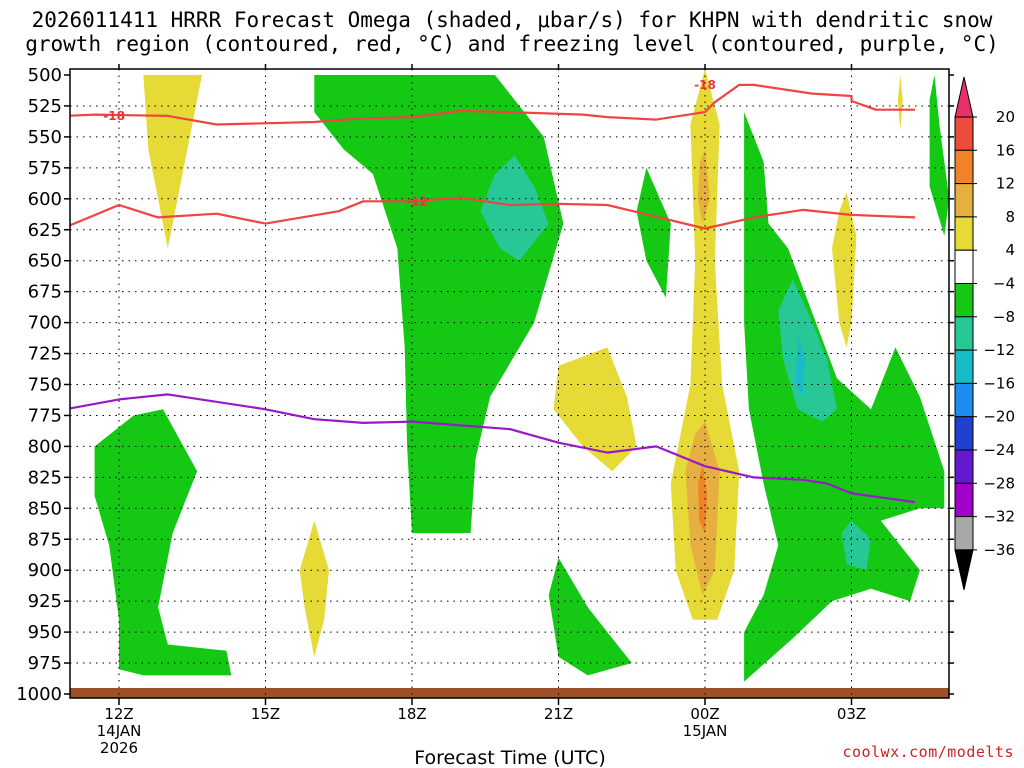 This screenshot has width=1024, height=768. Describe the element at coordinates (45, 601) in the screenshot. I see `y-tick-label-925: 925` at that location.